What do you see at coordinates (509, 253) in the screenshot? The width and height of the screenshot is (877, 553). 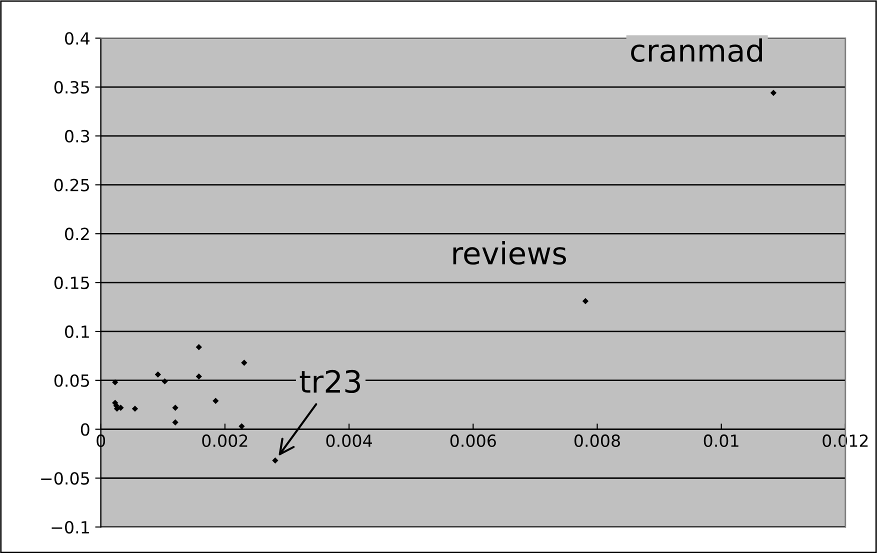 I see `annotation: reviews` at bounding box center [509, 253].